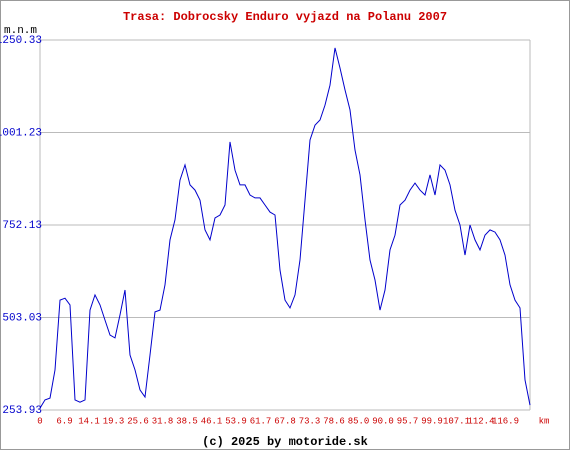 The image size is (570, 450). What do you see at coordinates (505, 421) in the screenshot?
I see `x-tick-label: 116.9` at bounding box center [505, 421].